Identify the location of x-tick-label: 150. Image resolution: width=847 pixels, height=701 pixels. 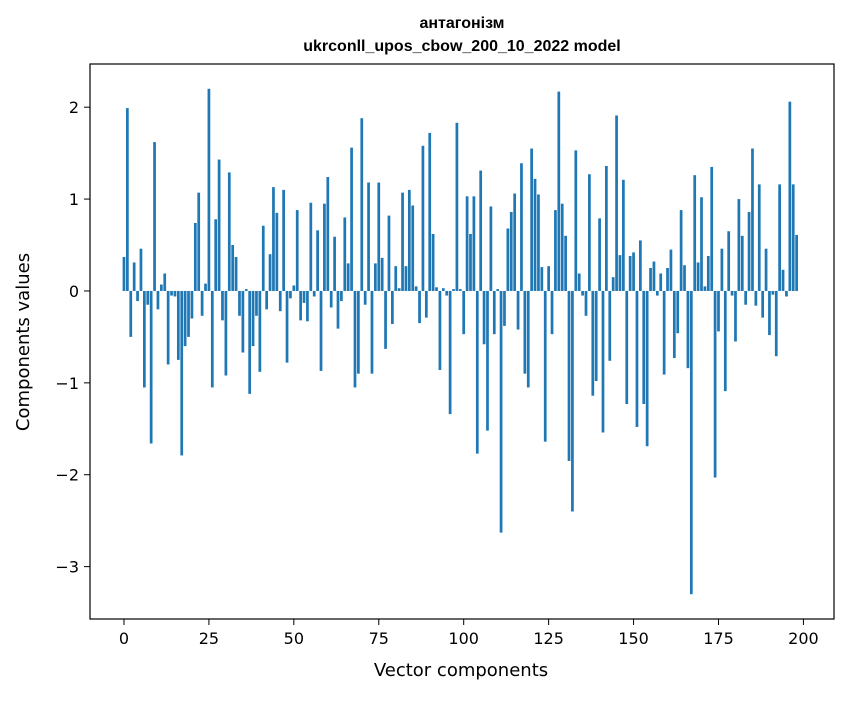
(633, 638).